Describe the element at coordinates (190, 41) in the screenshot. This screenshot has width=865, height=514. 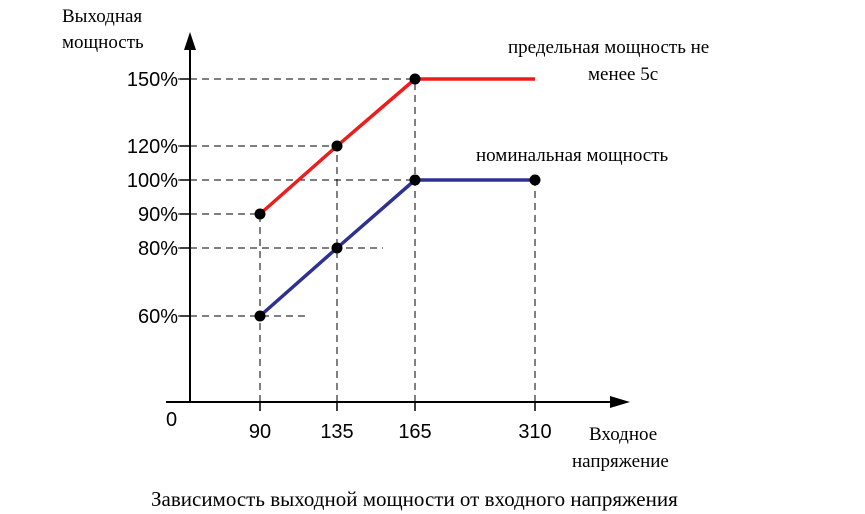
I see `y-axis-arrow` at that location.